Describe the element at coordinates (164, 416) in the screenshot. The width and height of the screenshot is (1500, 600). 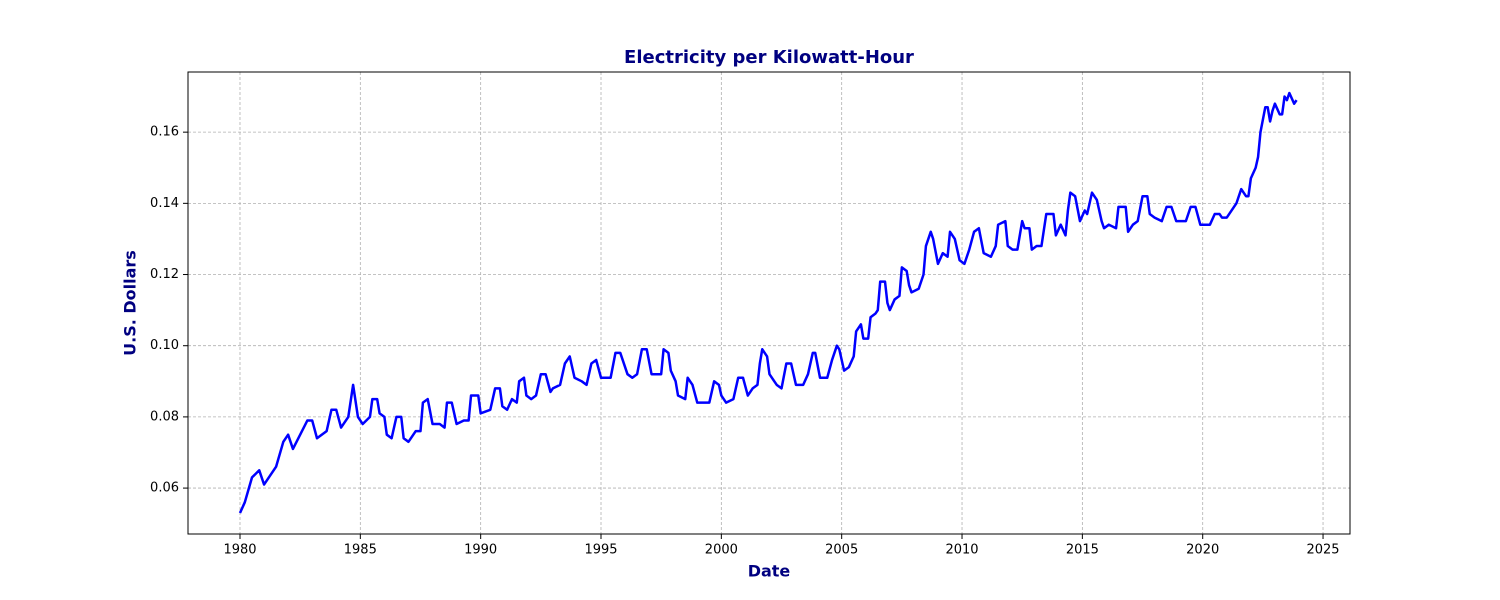
I see `y-tick-label: 0.08` at that location.